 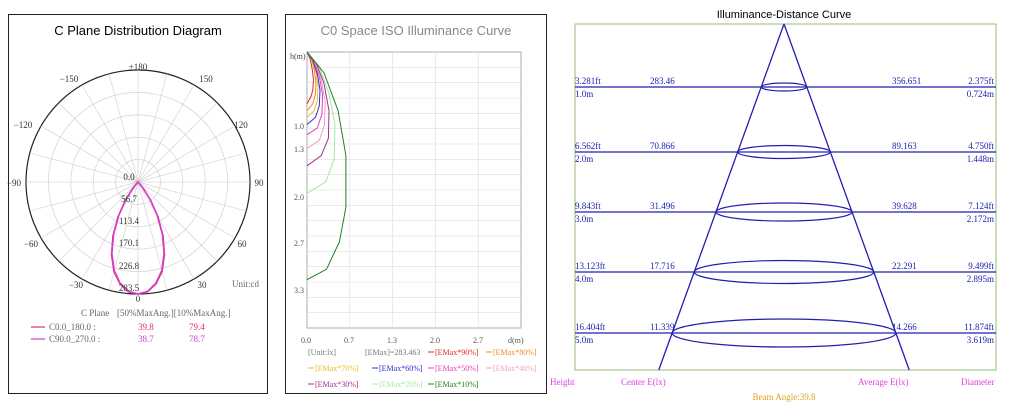 What do you see at coordinates (980, 340) in the screenshot?
I see `diameter-m-label: 3.619m` at bounding box center [980, 340].